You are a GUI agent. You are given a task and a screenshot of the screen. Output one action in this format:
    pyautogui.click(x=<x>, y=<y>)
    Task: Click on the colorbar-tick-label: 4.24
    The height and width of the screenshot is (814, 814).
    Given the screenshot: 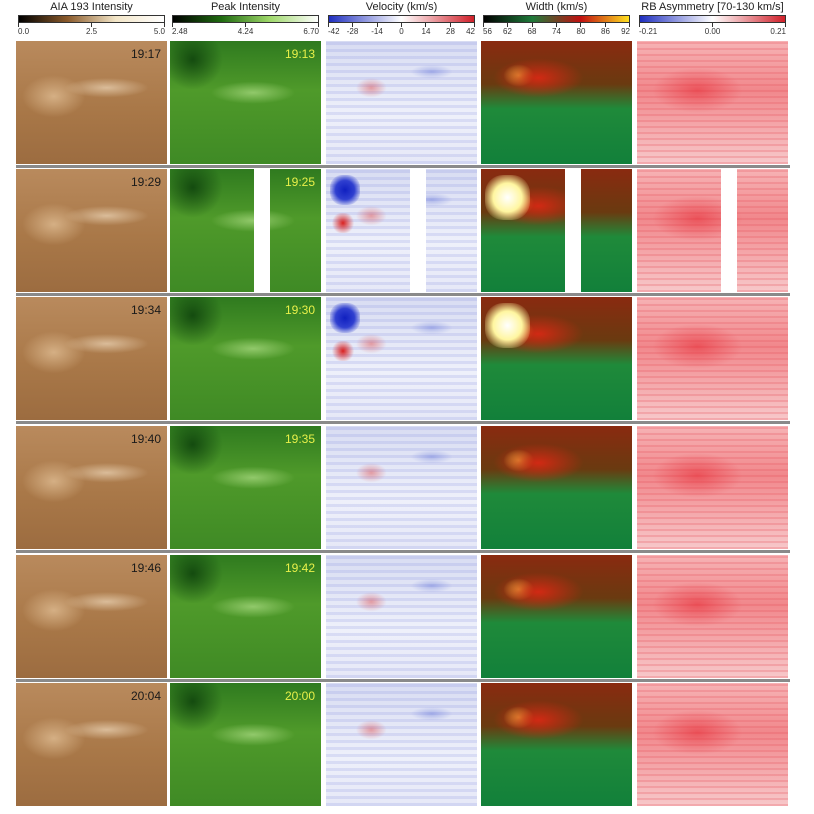 What is the action you would take?
    pyautogui.click(x=245, y=31)
    